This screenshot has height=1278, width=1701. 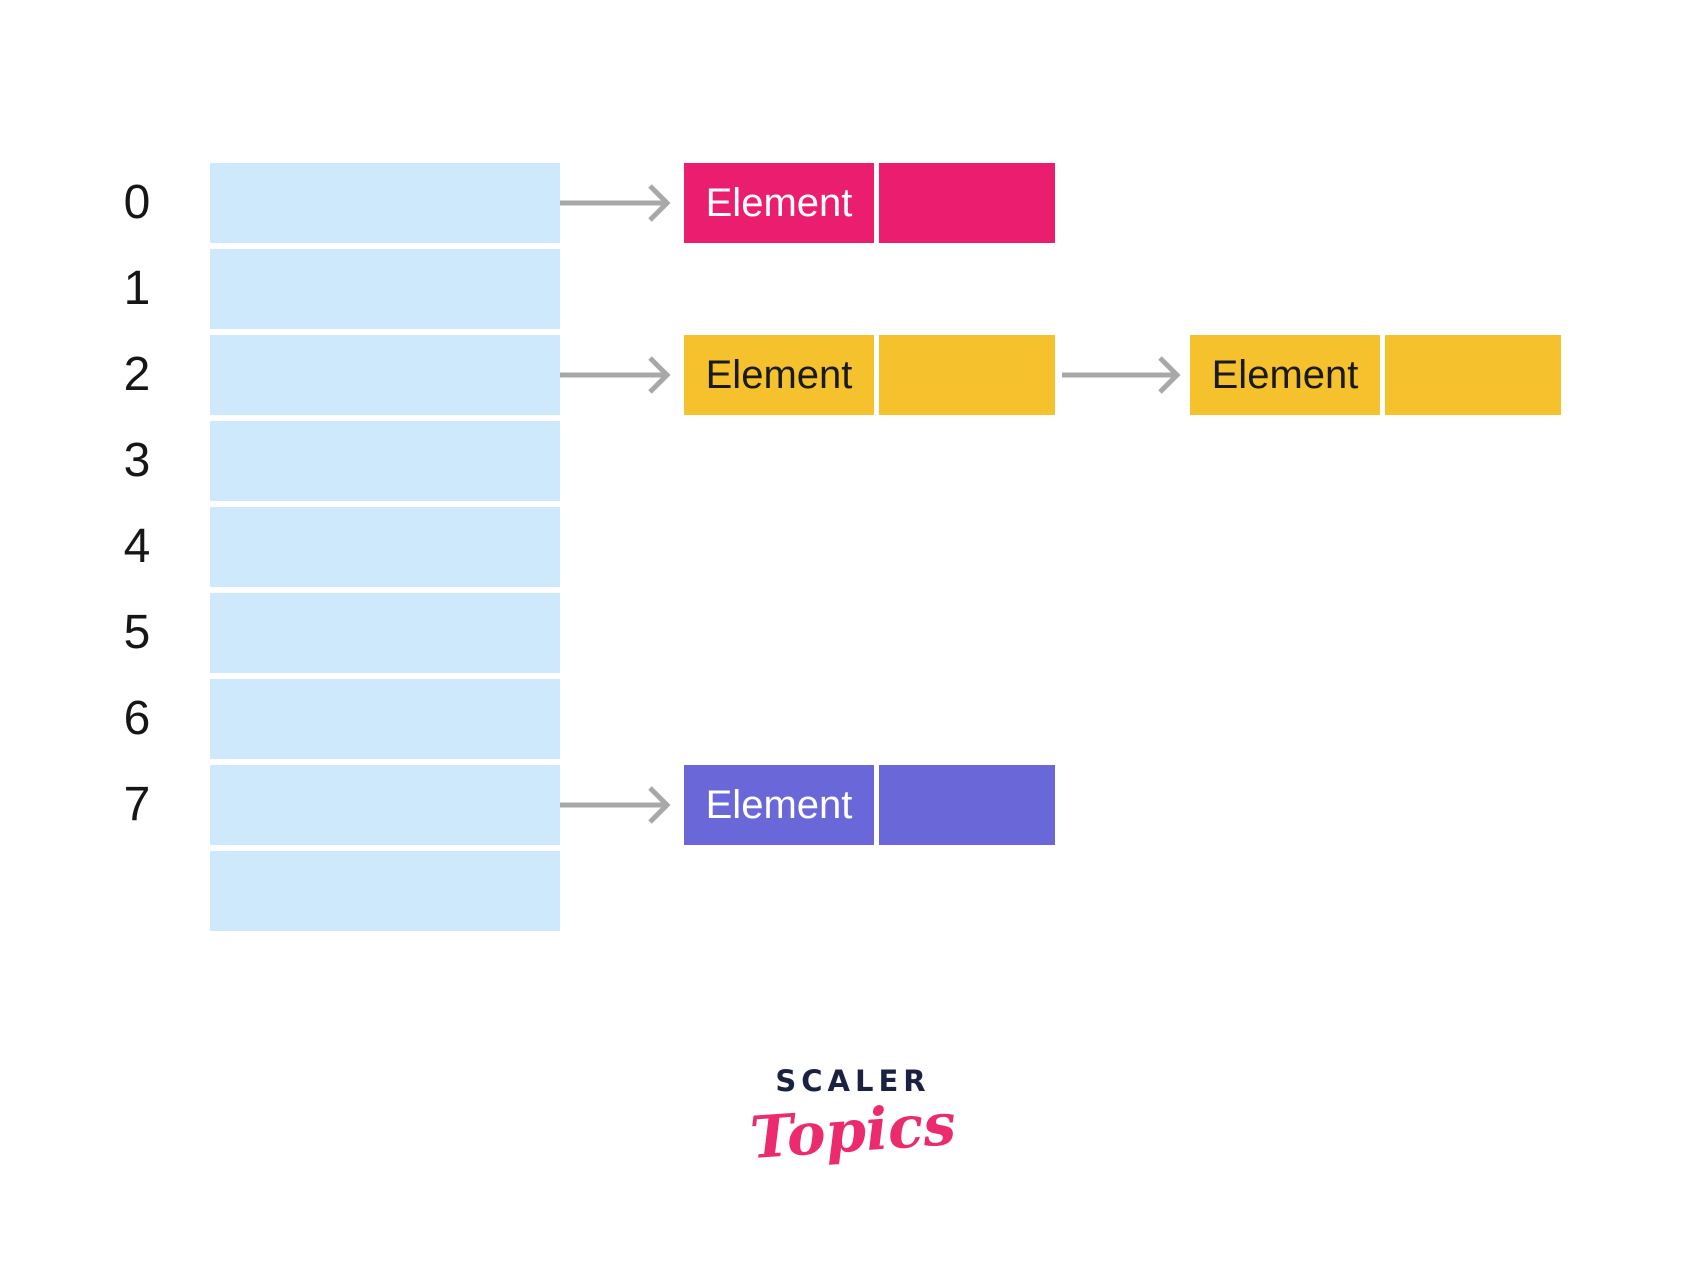 What do you see at coordinates (615, 805) in the screenshot?
I see `arrow-bucket7-to-node-icon` at bounding box center [615, 805].